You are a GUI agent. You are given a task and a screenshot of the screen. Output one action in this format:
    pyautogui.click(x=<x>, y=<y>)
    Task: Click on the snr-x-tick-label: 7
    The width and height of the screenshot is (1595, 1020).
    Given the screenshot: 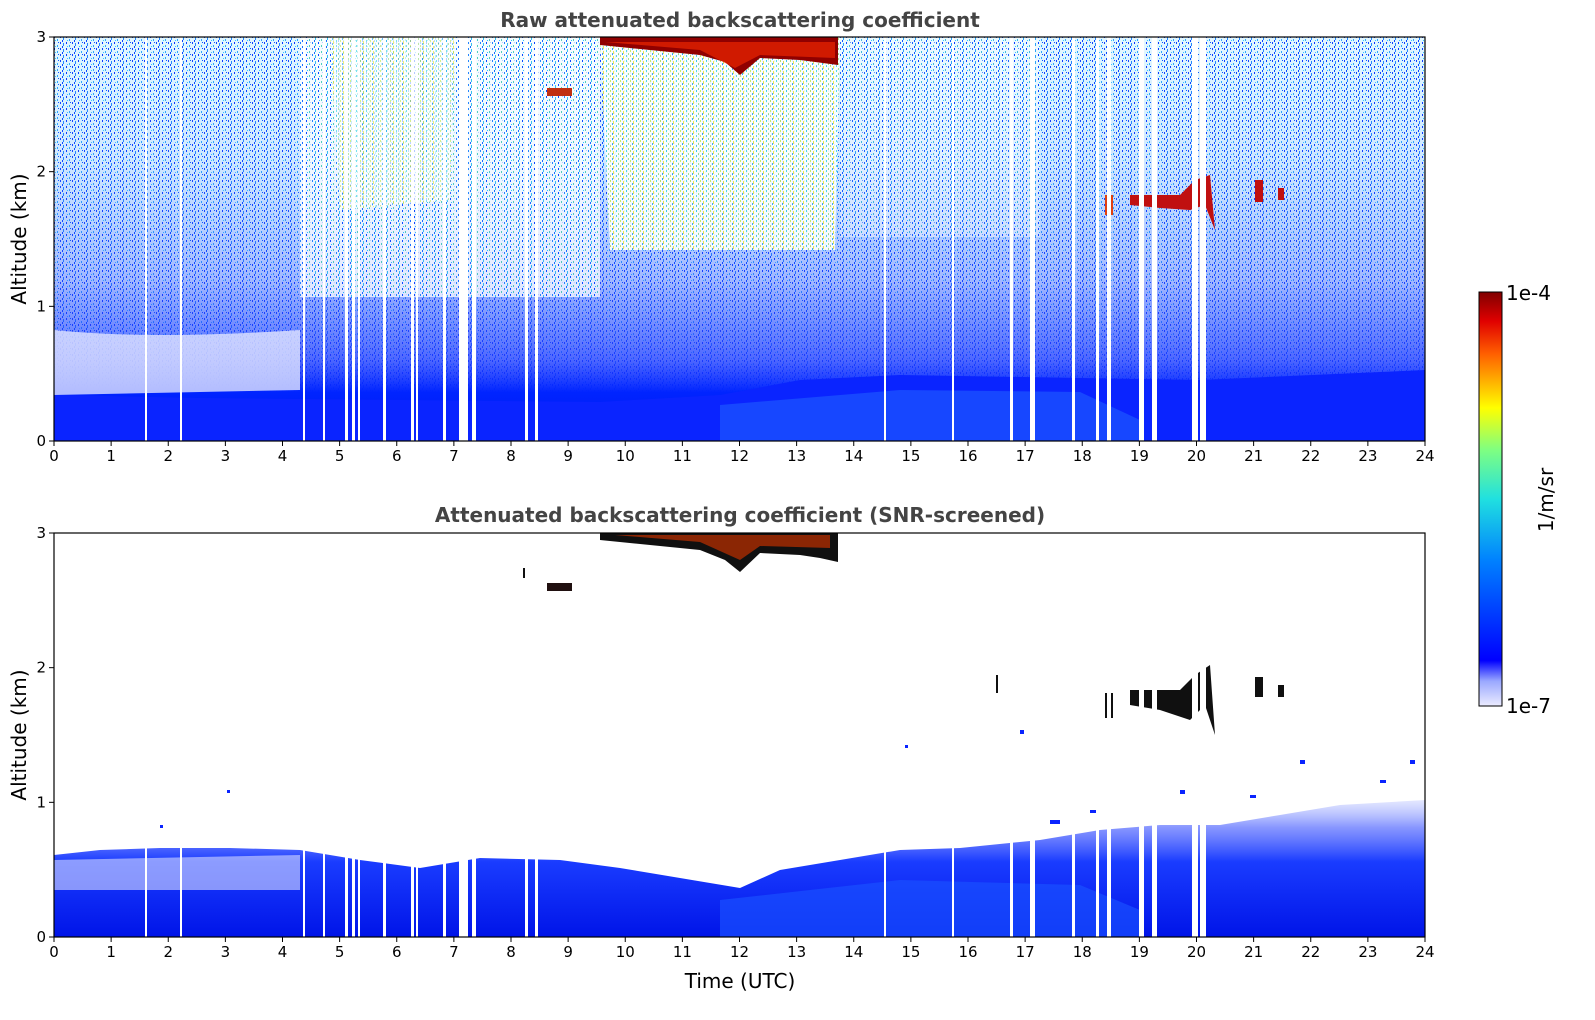 What is the action you would take?
    pyautogui.click(x=454, y=952)
    